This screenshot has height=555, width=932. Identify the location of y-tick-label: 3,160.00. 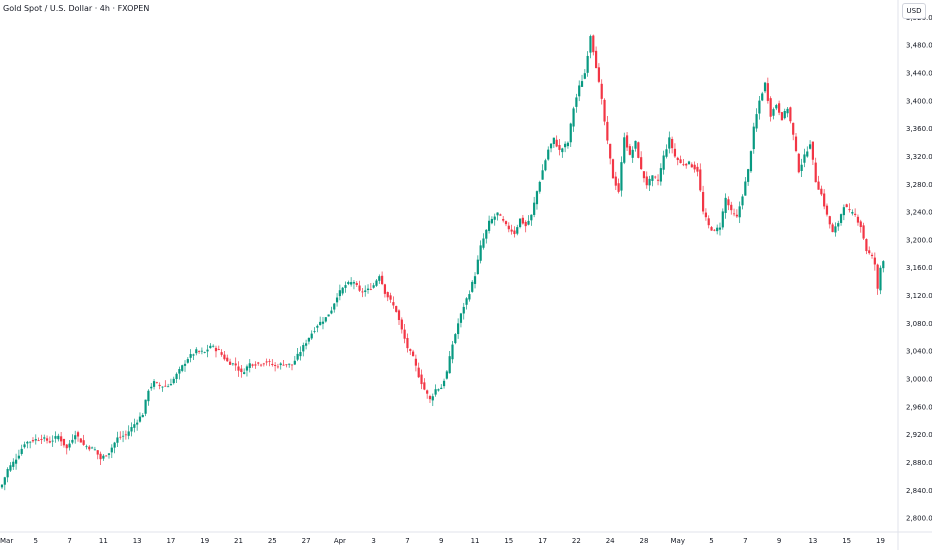
(919, 268).